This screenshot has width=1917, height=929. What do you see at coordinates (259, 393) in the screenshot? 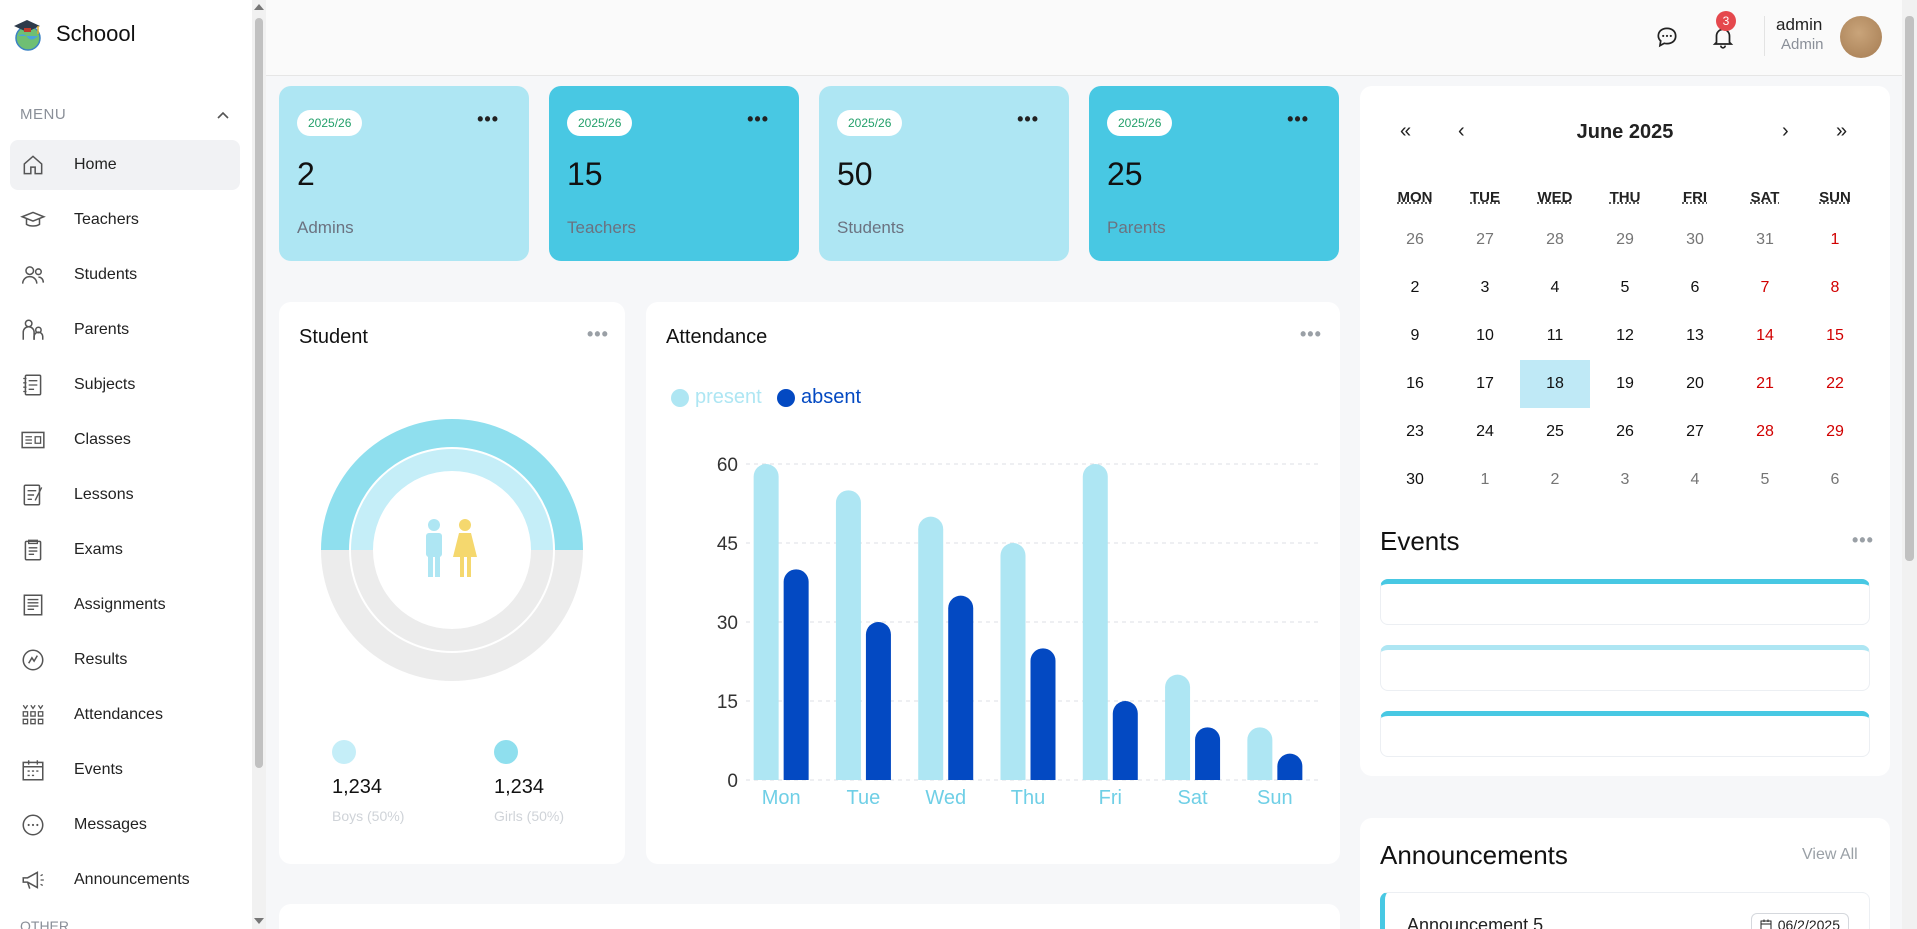
I see `sidebar-scroll-thumb` at bounding box center [259, 393].